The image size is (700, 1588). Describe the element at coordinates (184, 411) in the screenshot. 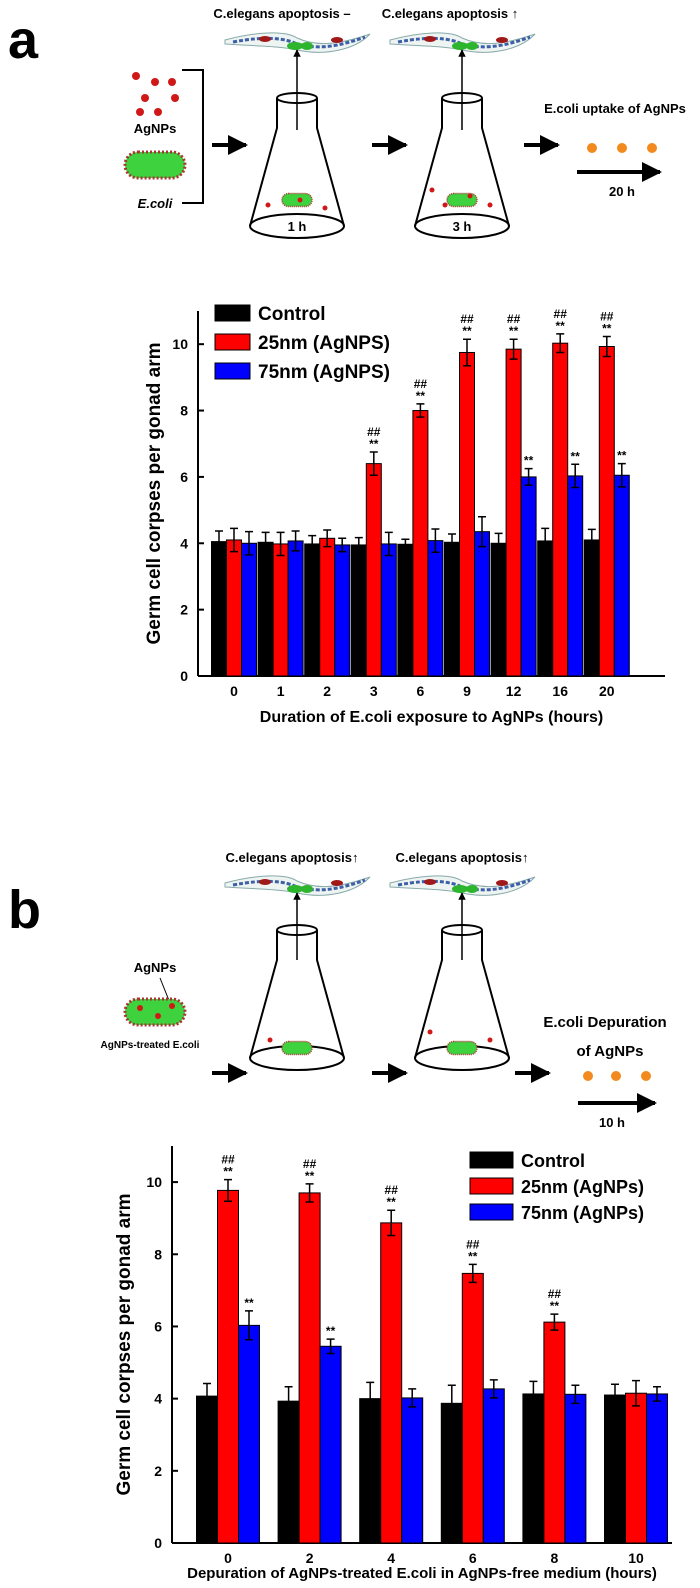

I see `y-tick-label: 8` at that location.